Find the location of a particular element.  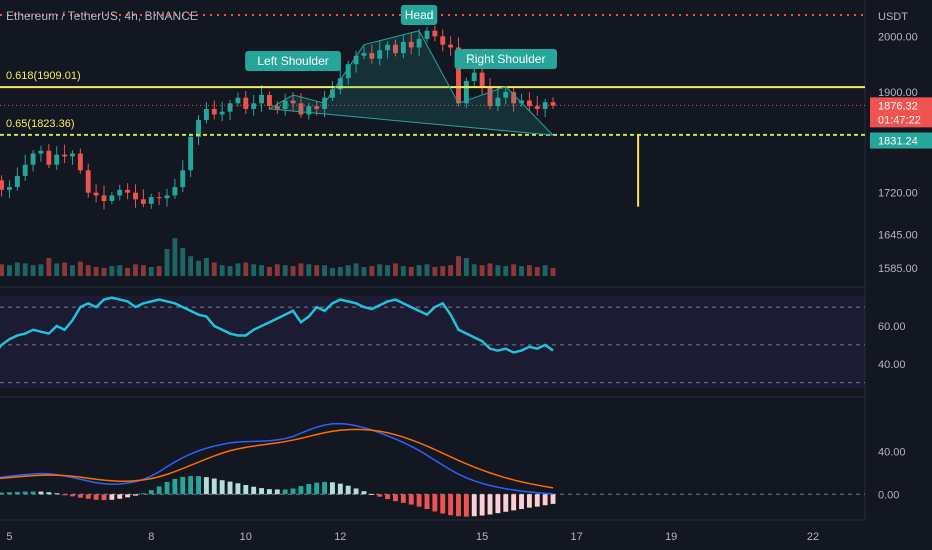

last-price-badge is located at coordinates (901, 112).